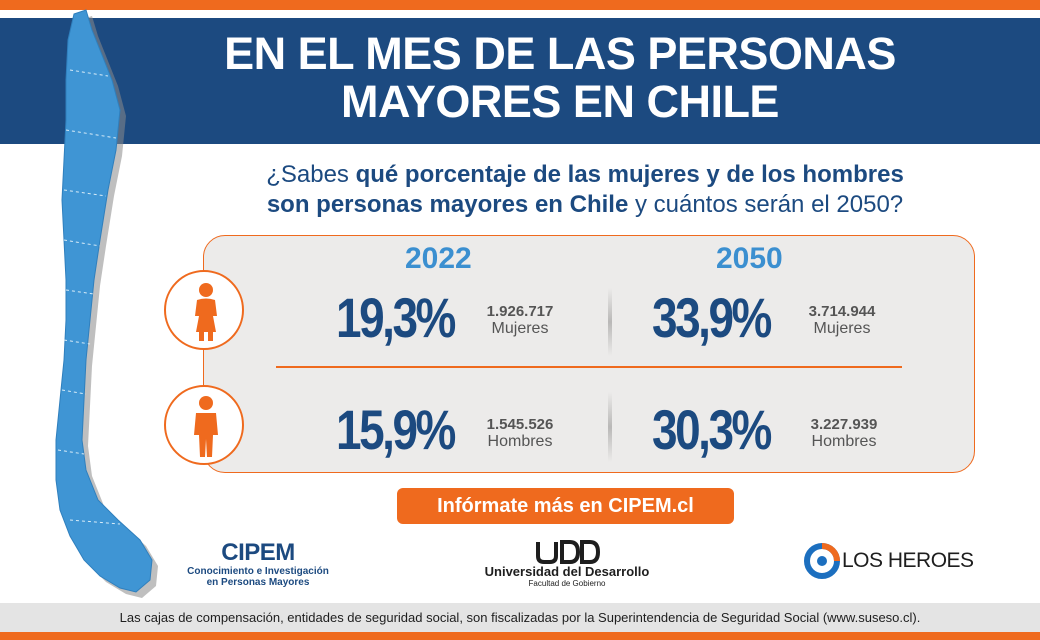 Image resolution: width=1040 pixels, height=640 pixels. Describe the element at coordinates (447, 204) in the screenshot. I see `question-bold-2: son personas mayores en Chile` at that location.